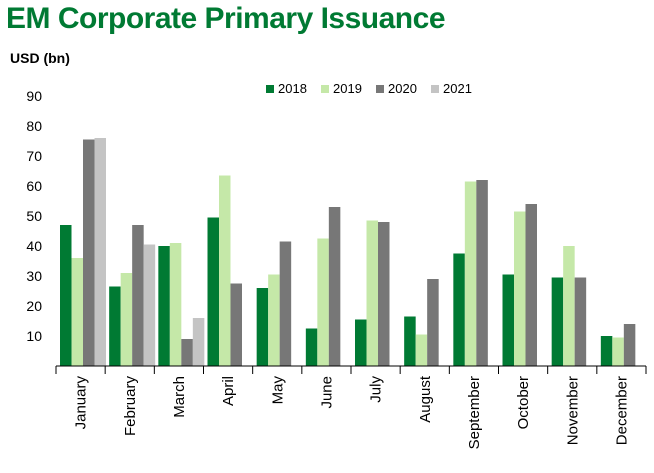 The width and height of the screenshot is (654, 473). What do you see at coordinates (572, 410) in the screenshot?
I see `x-tick-label: November` at bounding box center [572, 410].